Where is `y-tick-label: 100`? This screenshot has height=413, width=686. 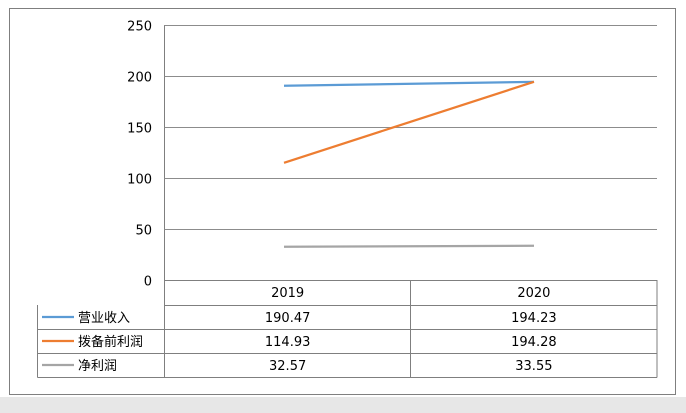 y-tick-label: 100 is located at coordinates (139, 180).